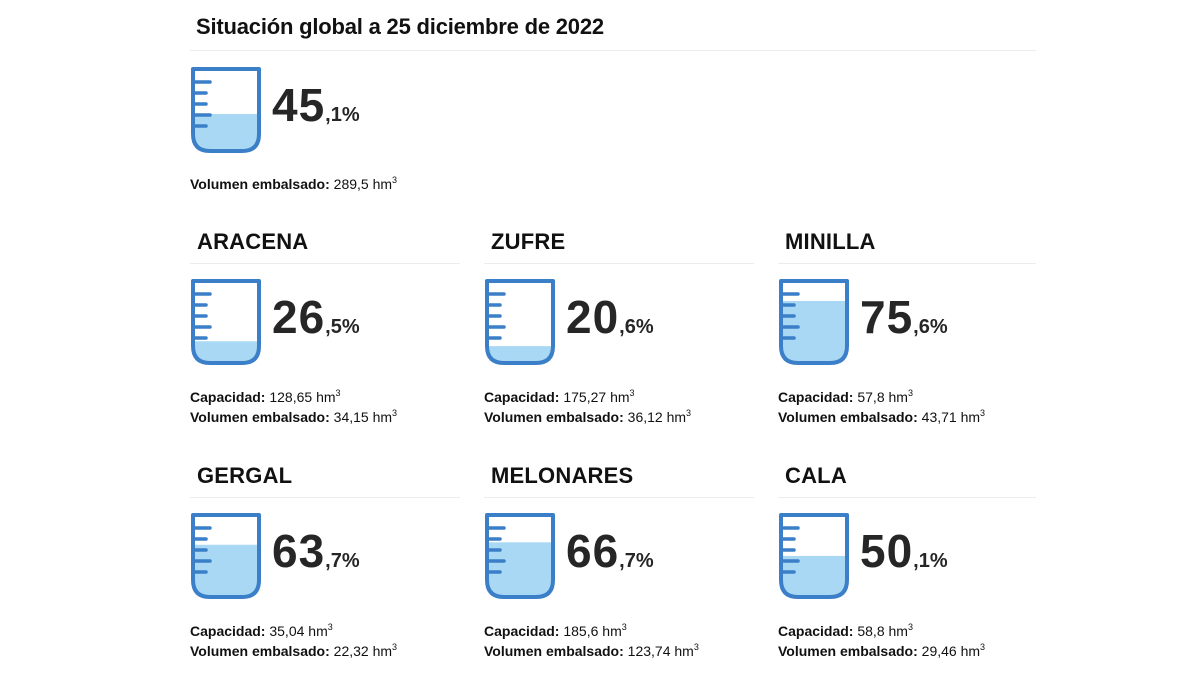 This screenshot has width=1200, height=675. I want to click on reservoir-name: MELONARES, so click(562, 475).